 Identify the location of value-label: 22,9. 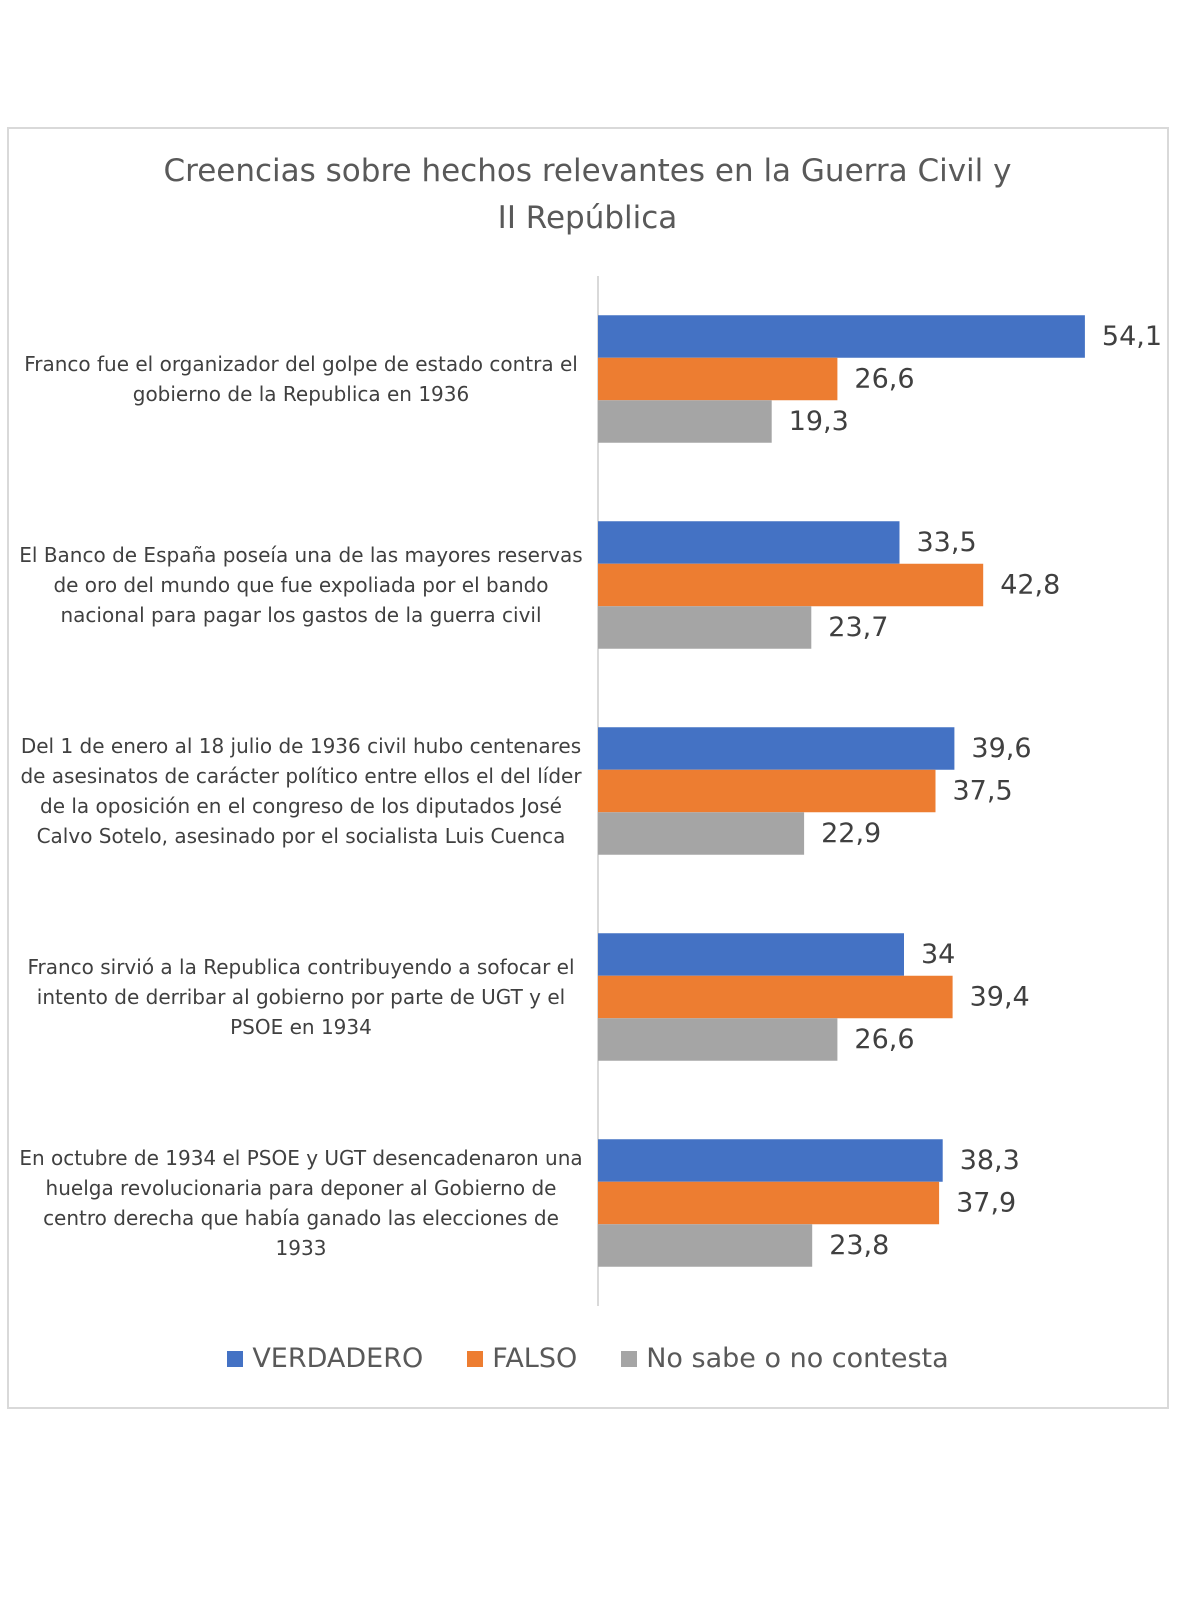
(851, 833).